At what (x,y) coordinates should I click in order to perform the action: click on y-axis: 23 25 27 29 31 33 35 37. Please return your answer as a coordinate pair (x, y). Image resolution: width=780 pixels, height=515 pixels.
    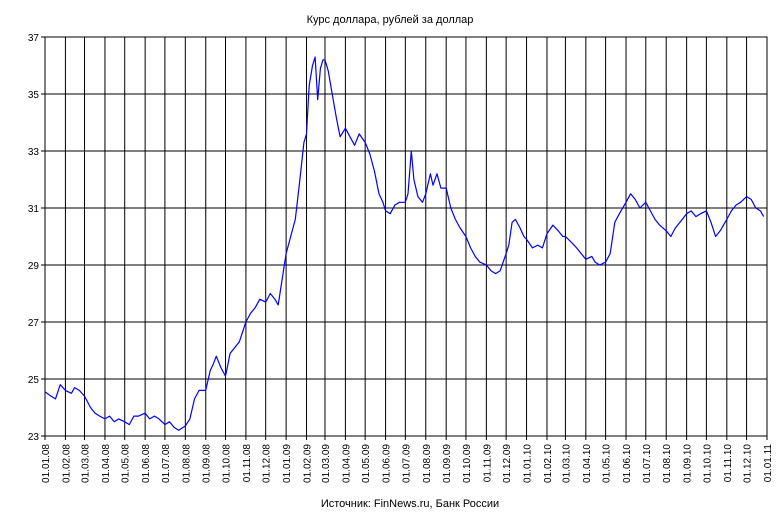
    Looking at the image, I should click on (36, 238).